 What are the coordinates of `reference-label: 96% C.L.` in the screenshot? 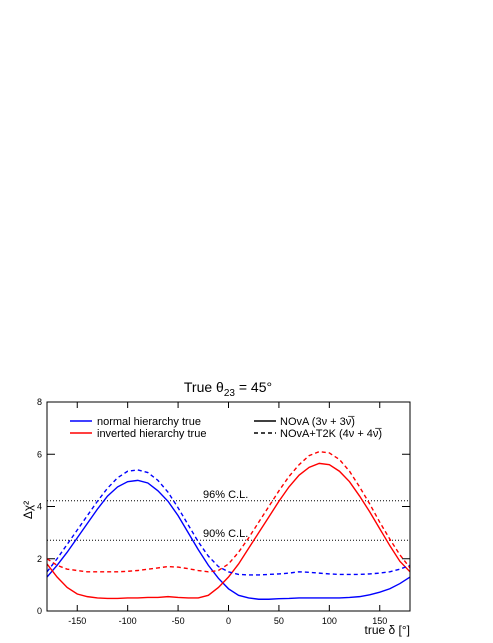 It's located at (225, 495).